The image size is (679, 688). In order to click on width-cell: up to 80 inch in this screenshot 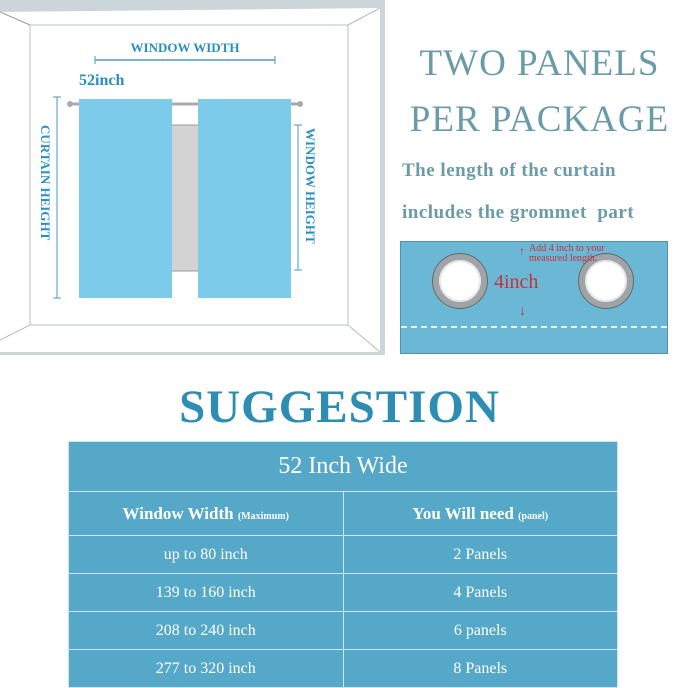, I will do `click(206, 554)`.